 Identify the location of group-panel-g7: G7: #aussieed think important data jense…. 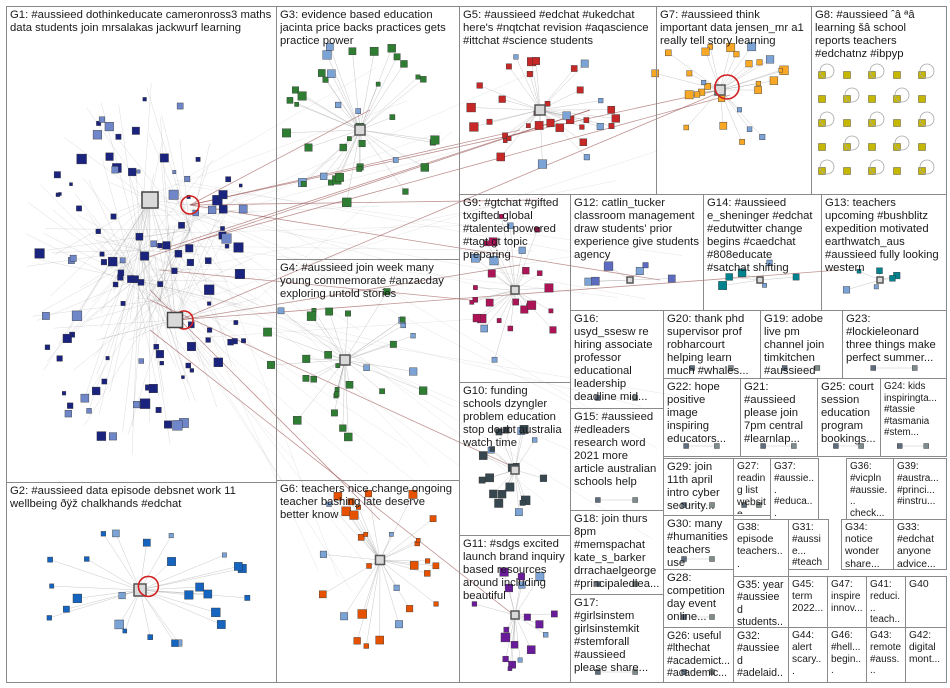
(734, 100).